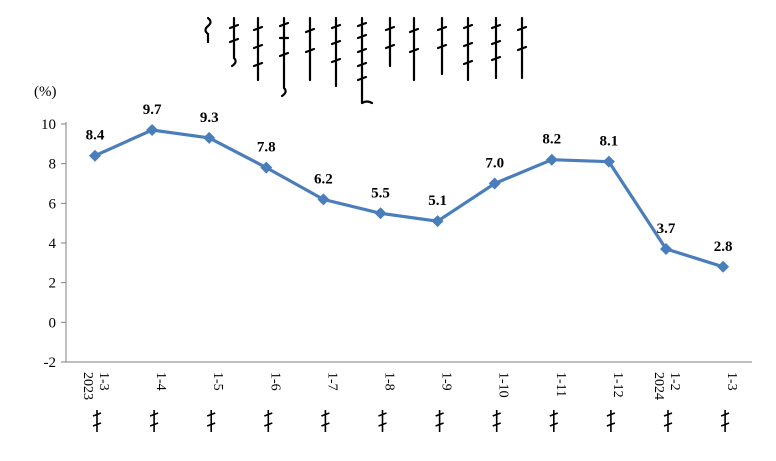  I want to click on data-label-8: 8.2, so click(551, 140).